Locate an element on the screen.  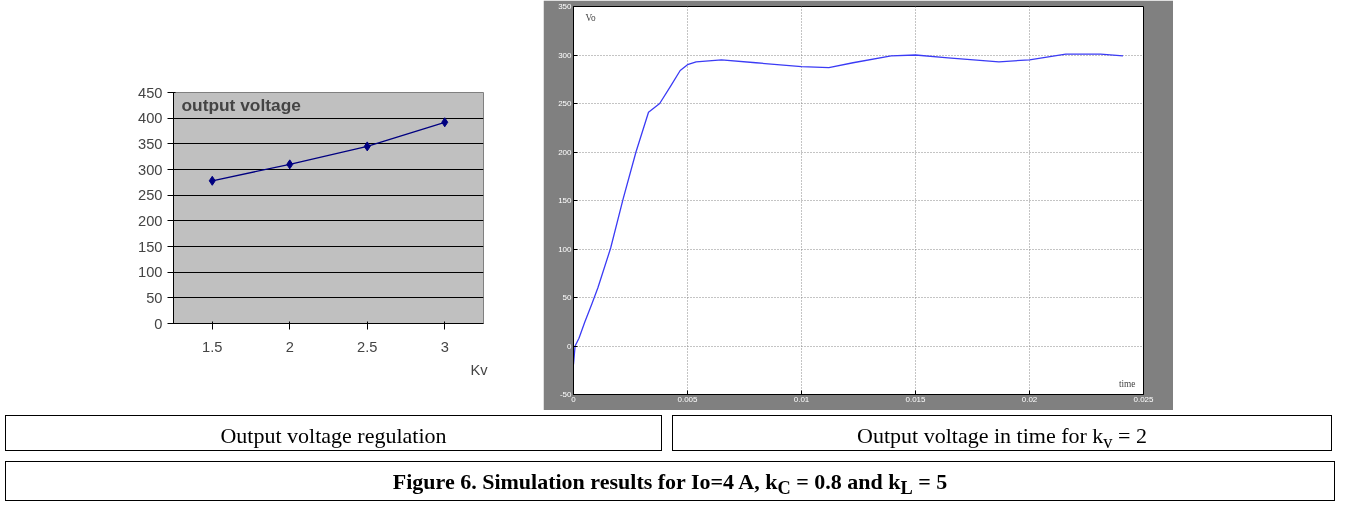
y-tick-label: 400 is located at coordinates (150, 118).